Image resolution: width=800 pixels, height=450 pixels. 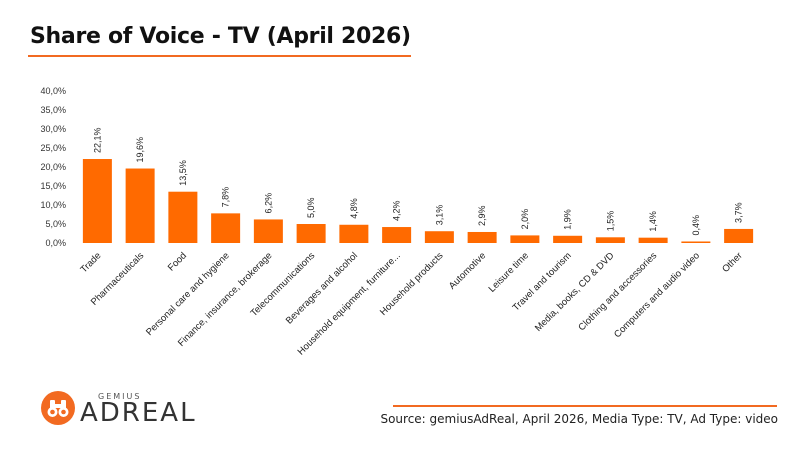 I want to click on y-tick-label: 25,0%, so click(x=53, y=148).